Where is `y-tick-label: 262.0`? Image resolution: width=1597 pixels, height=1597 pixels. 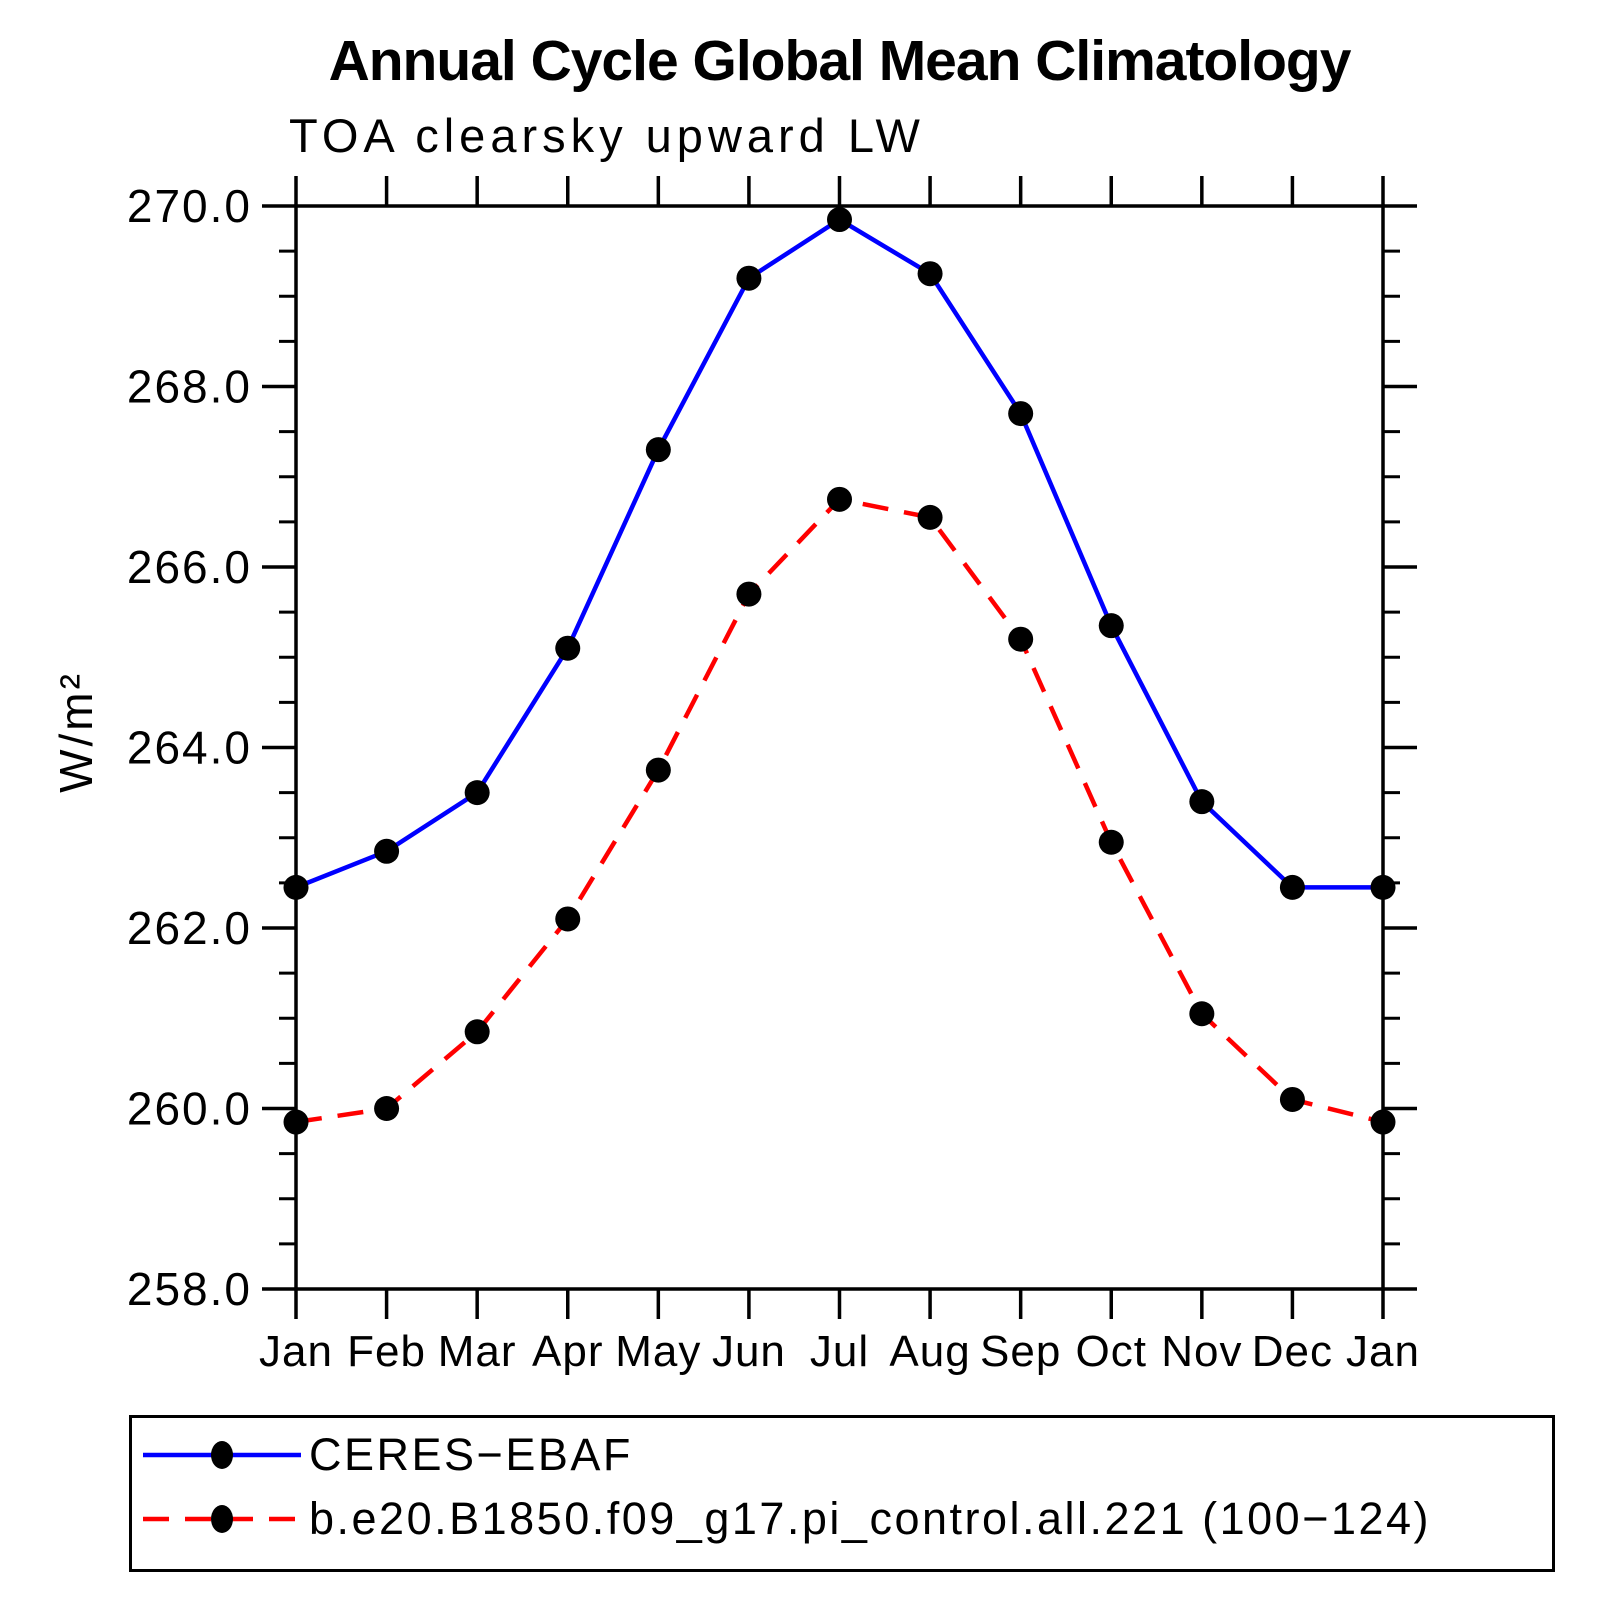 y-tick-label: 262.0 is located at coordinates (189, 928).